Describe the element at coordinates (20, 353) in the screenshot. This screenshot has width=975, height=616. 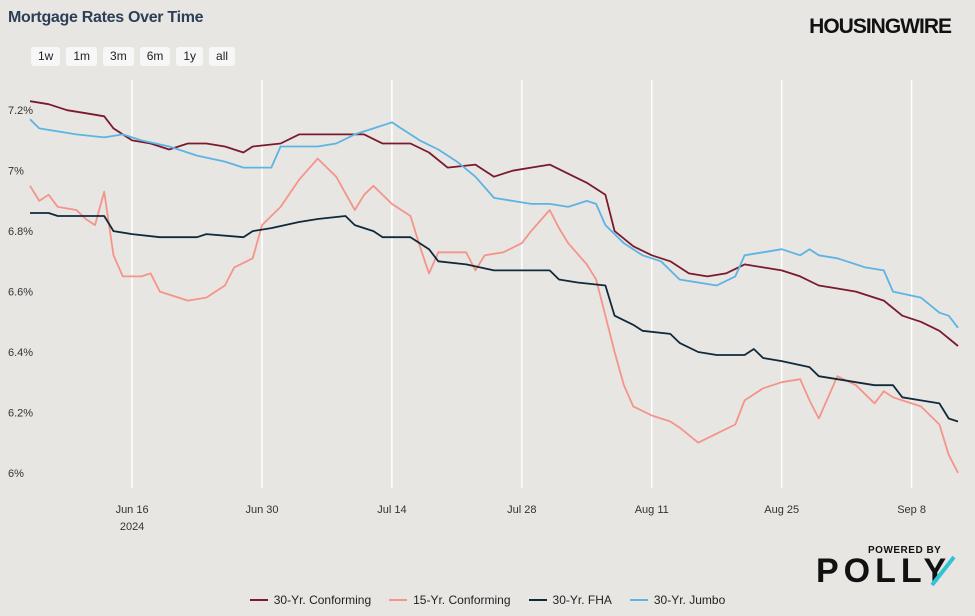
I see `y-tick-label: 6.4%` at that location.